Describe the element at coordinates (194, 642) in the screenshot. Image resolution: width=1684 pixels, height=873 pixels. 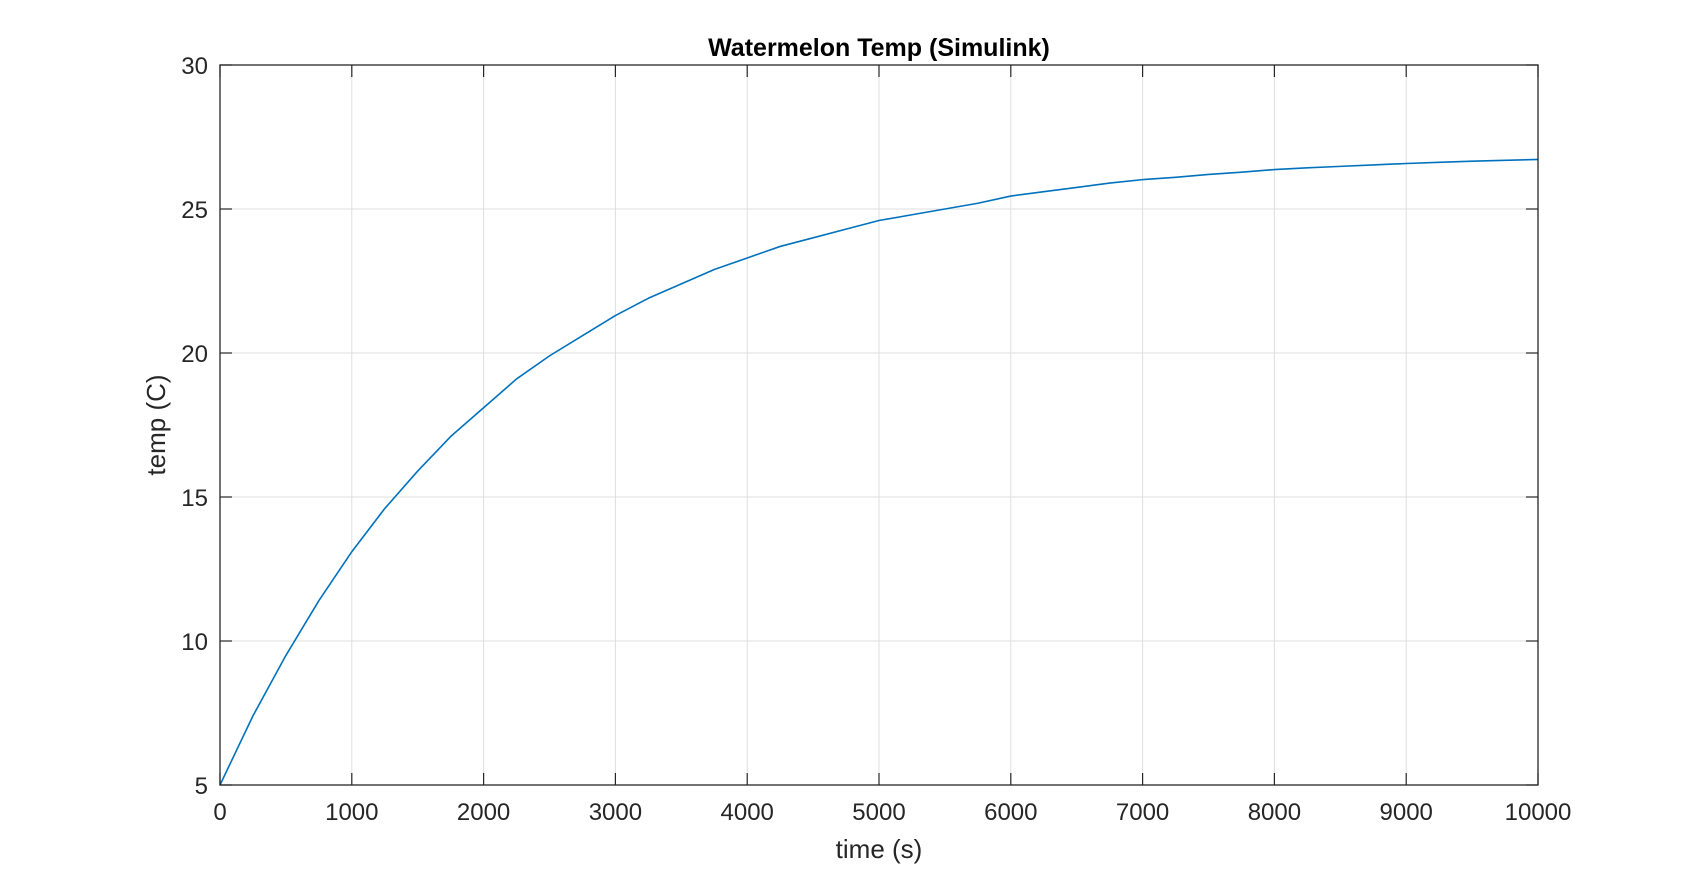
I see `y-tick-label: 10` at that location.